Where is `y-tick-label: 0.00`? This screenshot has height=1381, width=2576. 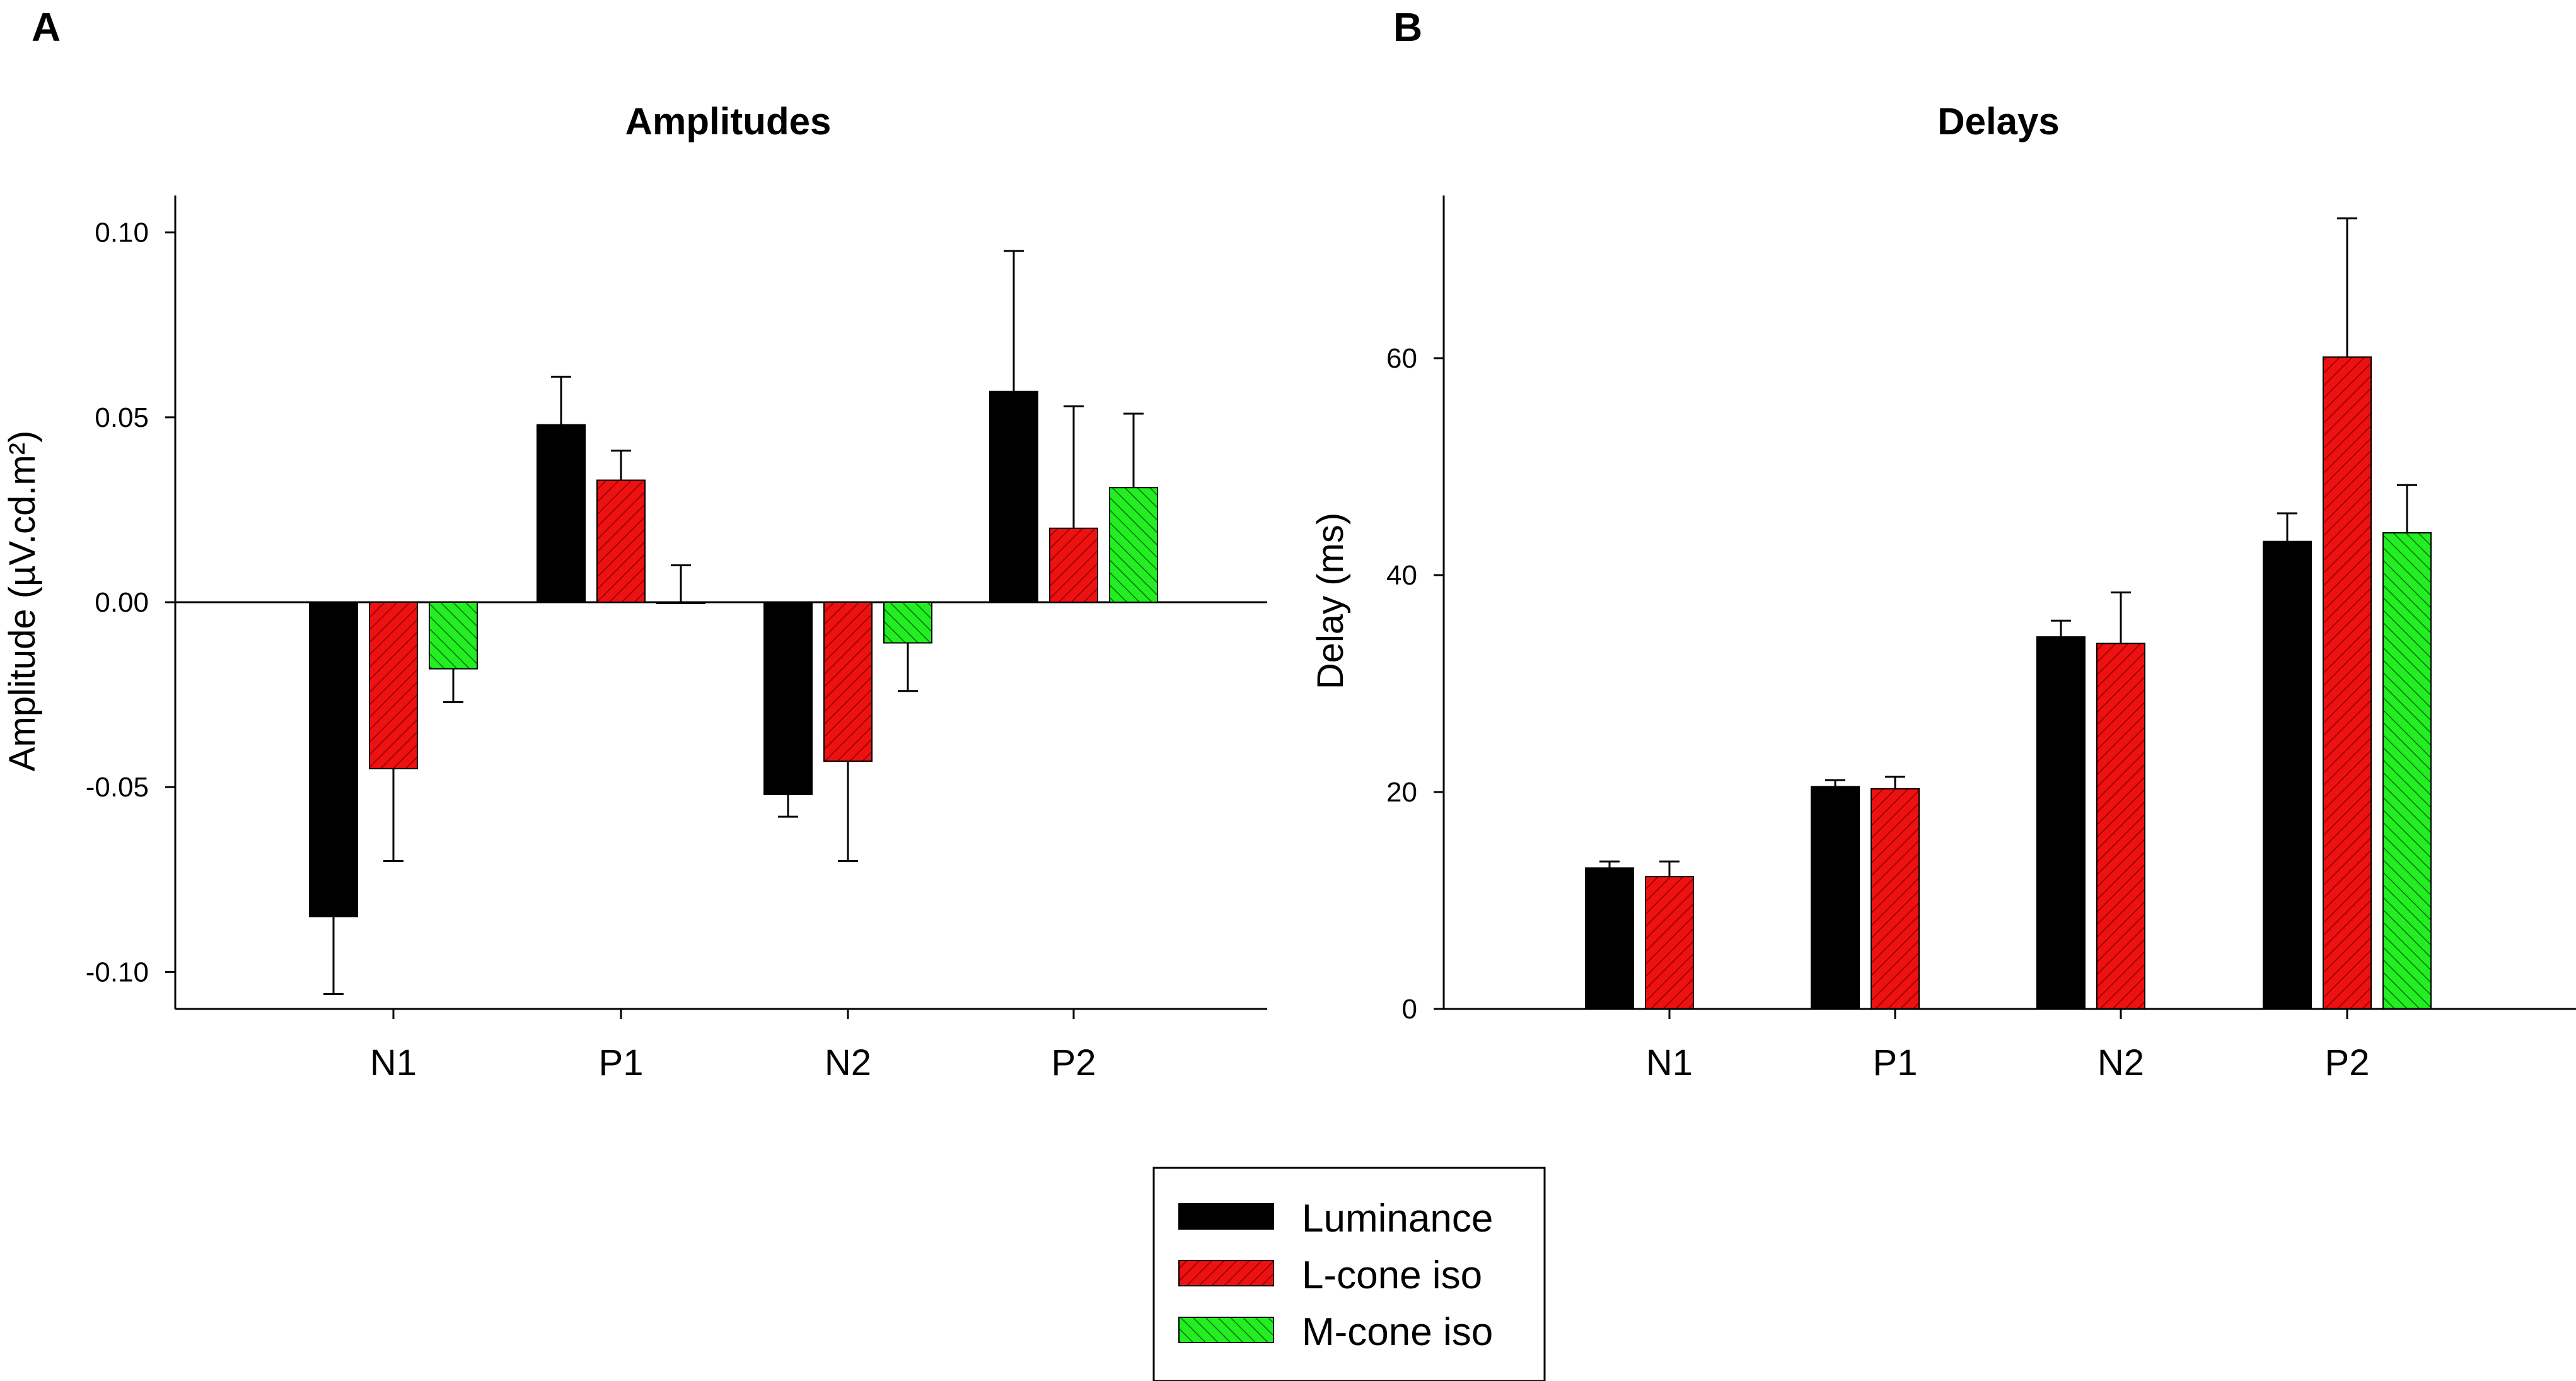
y-tick-label: 0.00 is located at coordinates (122, 602).